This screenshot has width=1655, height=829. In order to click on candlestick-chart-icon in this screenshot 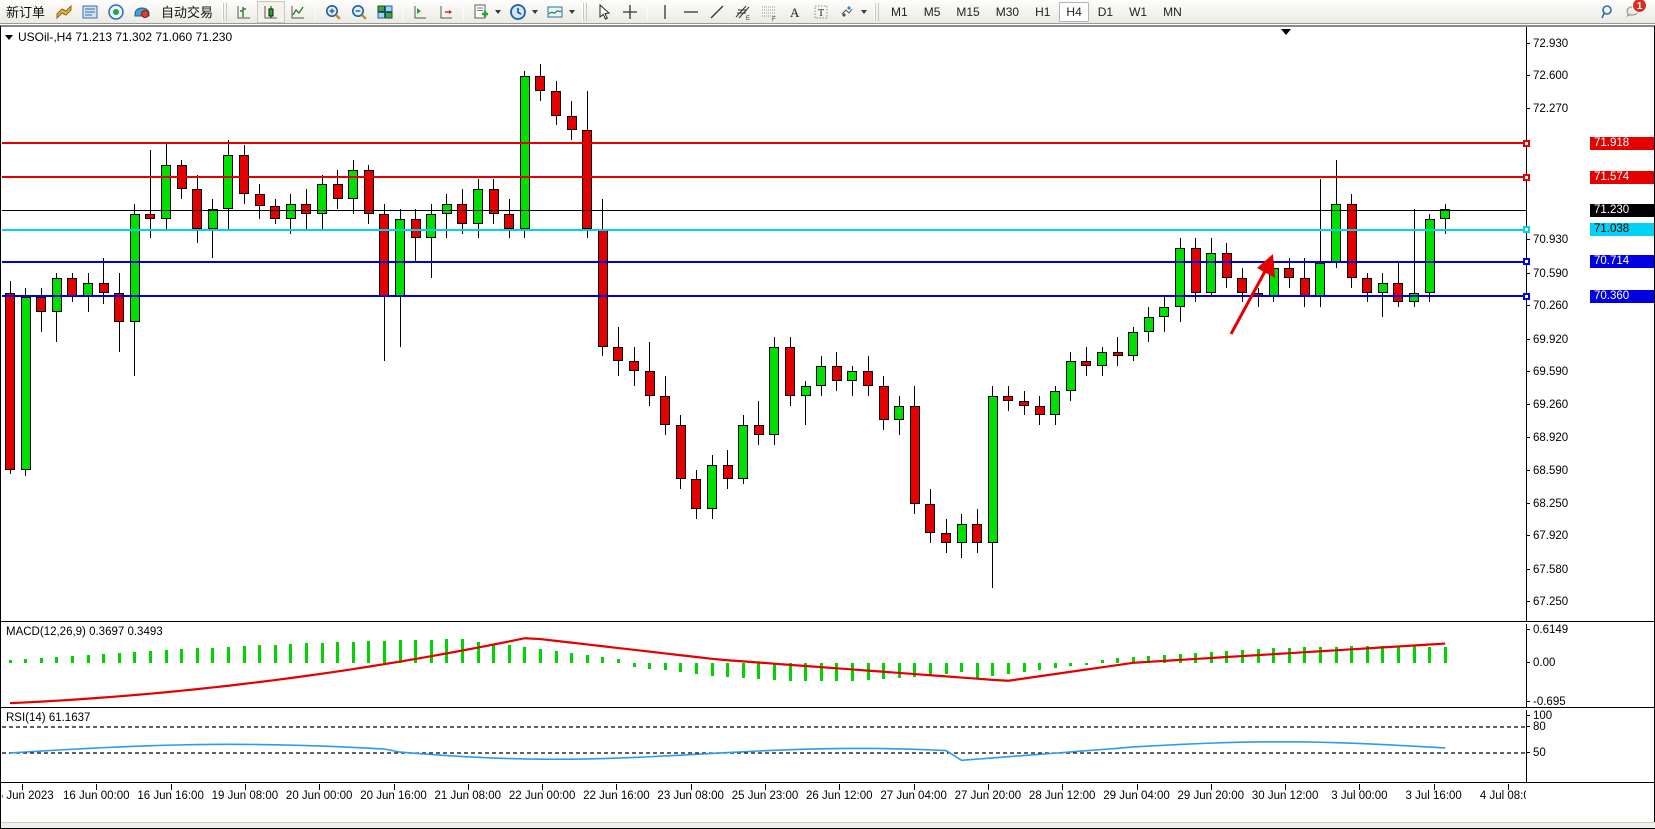, I will do `click(271, 11)`.